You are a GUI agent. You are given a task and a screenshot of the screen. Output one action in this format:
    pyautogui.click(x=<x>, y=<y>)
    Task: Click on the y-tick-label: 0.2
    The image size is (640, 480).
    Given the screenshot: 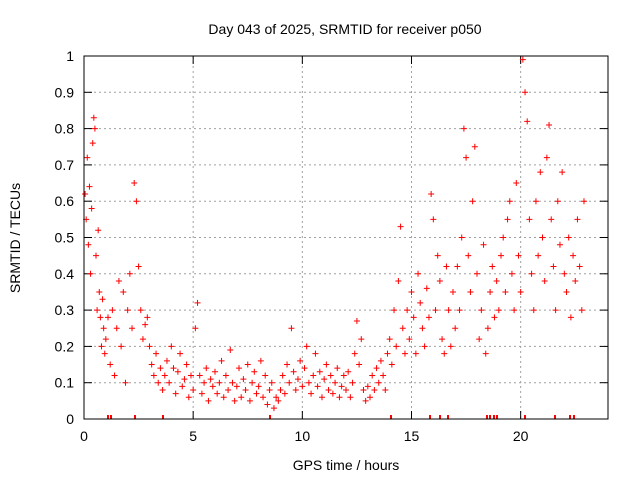 What is the action you would take?
    pyautogui.click(x=65, y=346)
    